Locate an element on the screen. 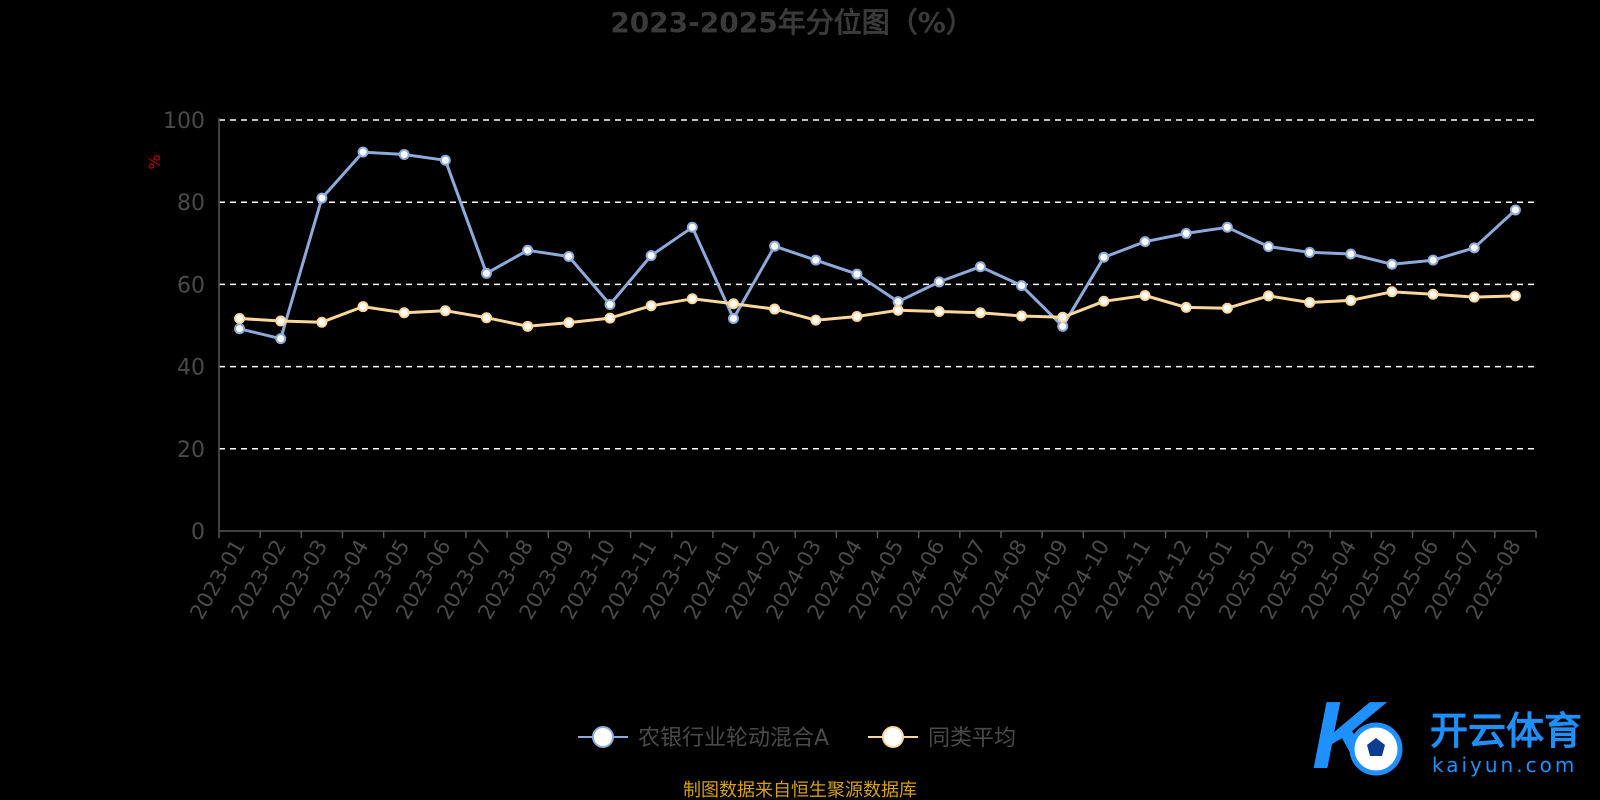 This screenshot has width=1600, height=800. series-peer-average is located at coordinates (877, 309).